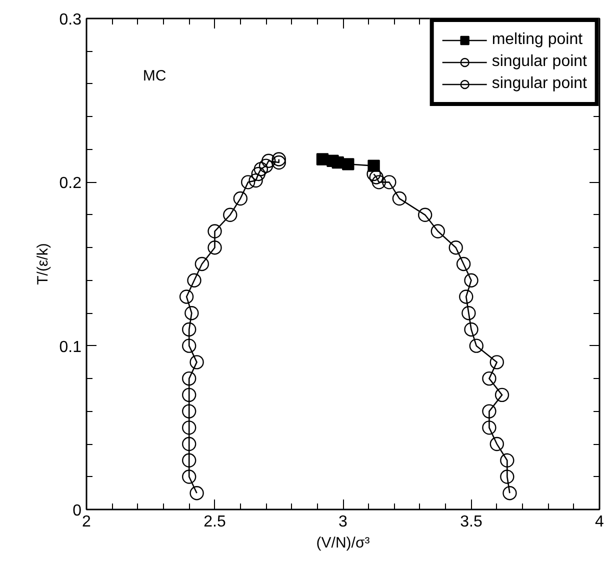  I want to click on x-tick-label: 2, so click(87, 522).